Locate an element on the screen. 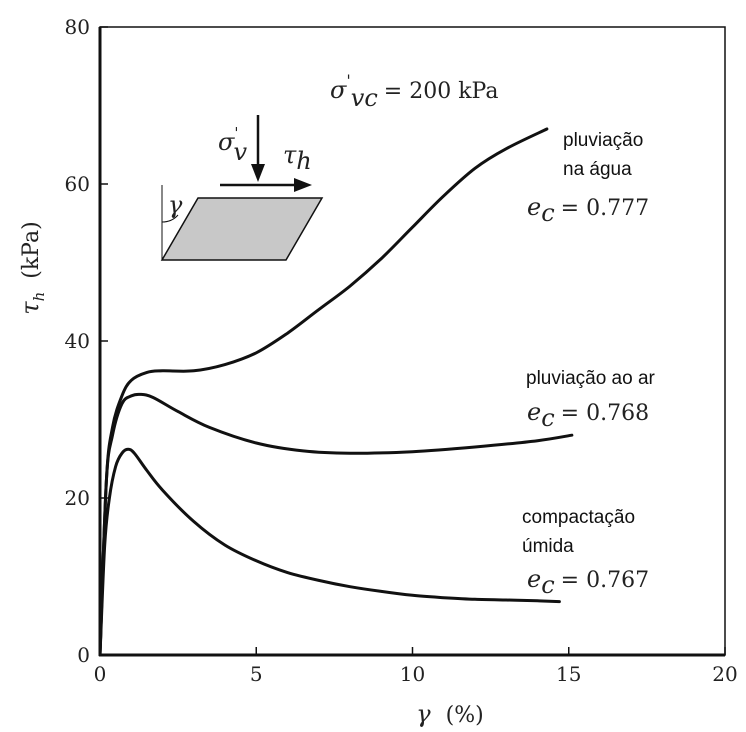 The width and height of the screenshot is (746, 732). series-water-label-line-1: pluviação is located at coordinates (603, 140).